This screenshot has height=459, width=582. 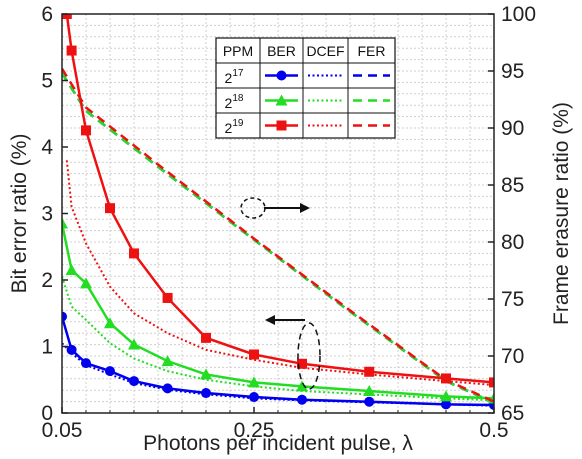 I want to click on y-left-tick-label: 2, so click(x=47, y=280).